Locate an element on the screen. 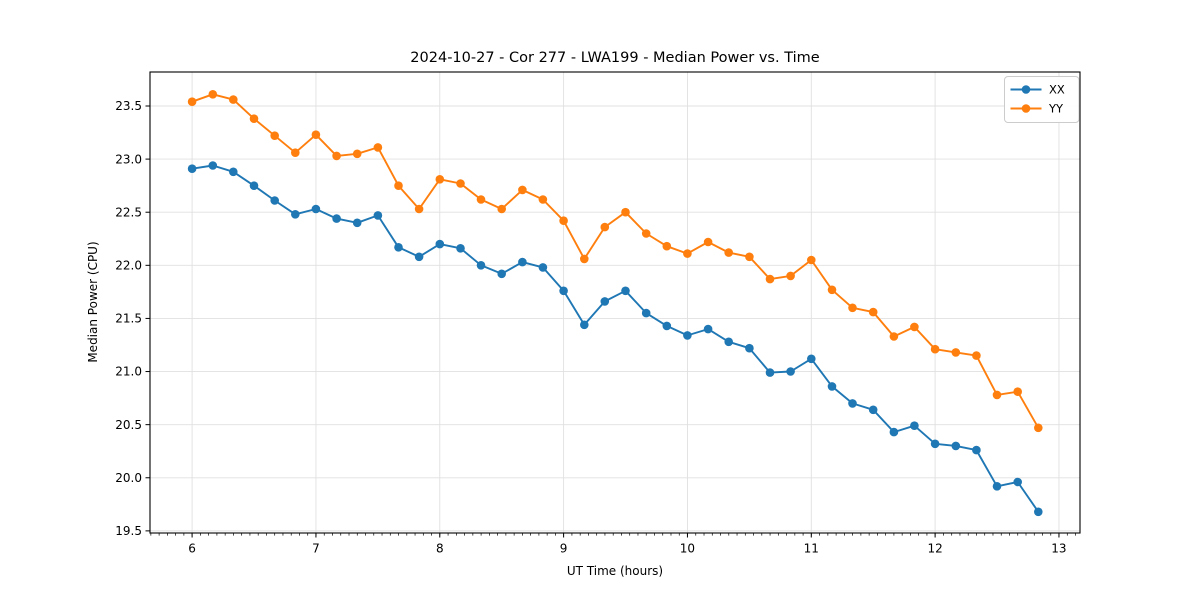 This screenshot has height=600, width=1200. y-tick-label: 21.5 is located at coordinates (128, 319).